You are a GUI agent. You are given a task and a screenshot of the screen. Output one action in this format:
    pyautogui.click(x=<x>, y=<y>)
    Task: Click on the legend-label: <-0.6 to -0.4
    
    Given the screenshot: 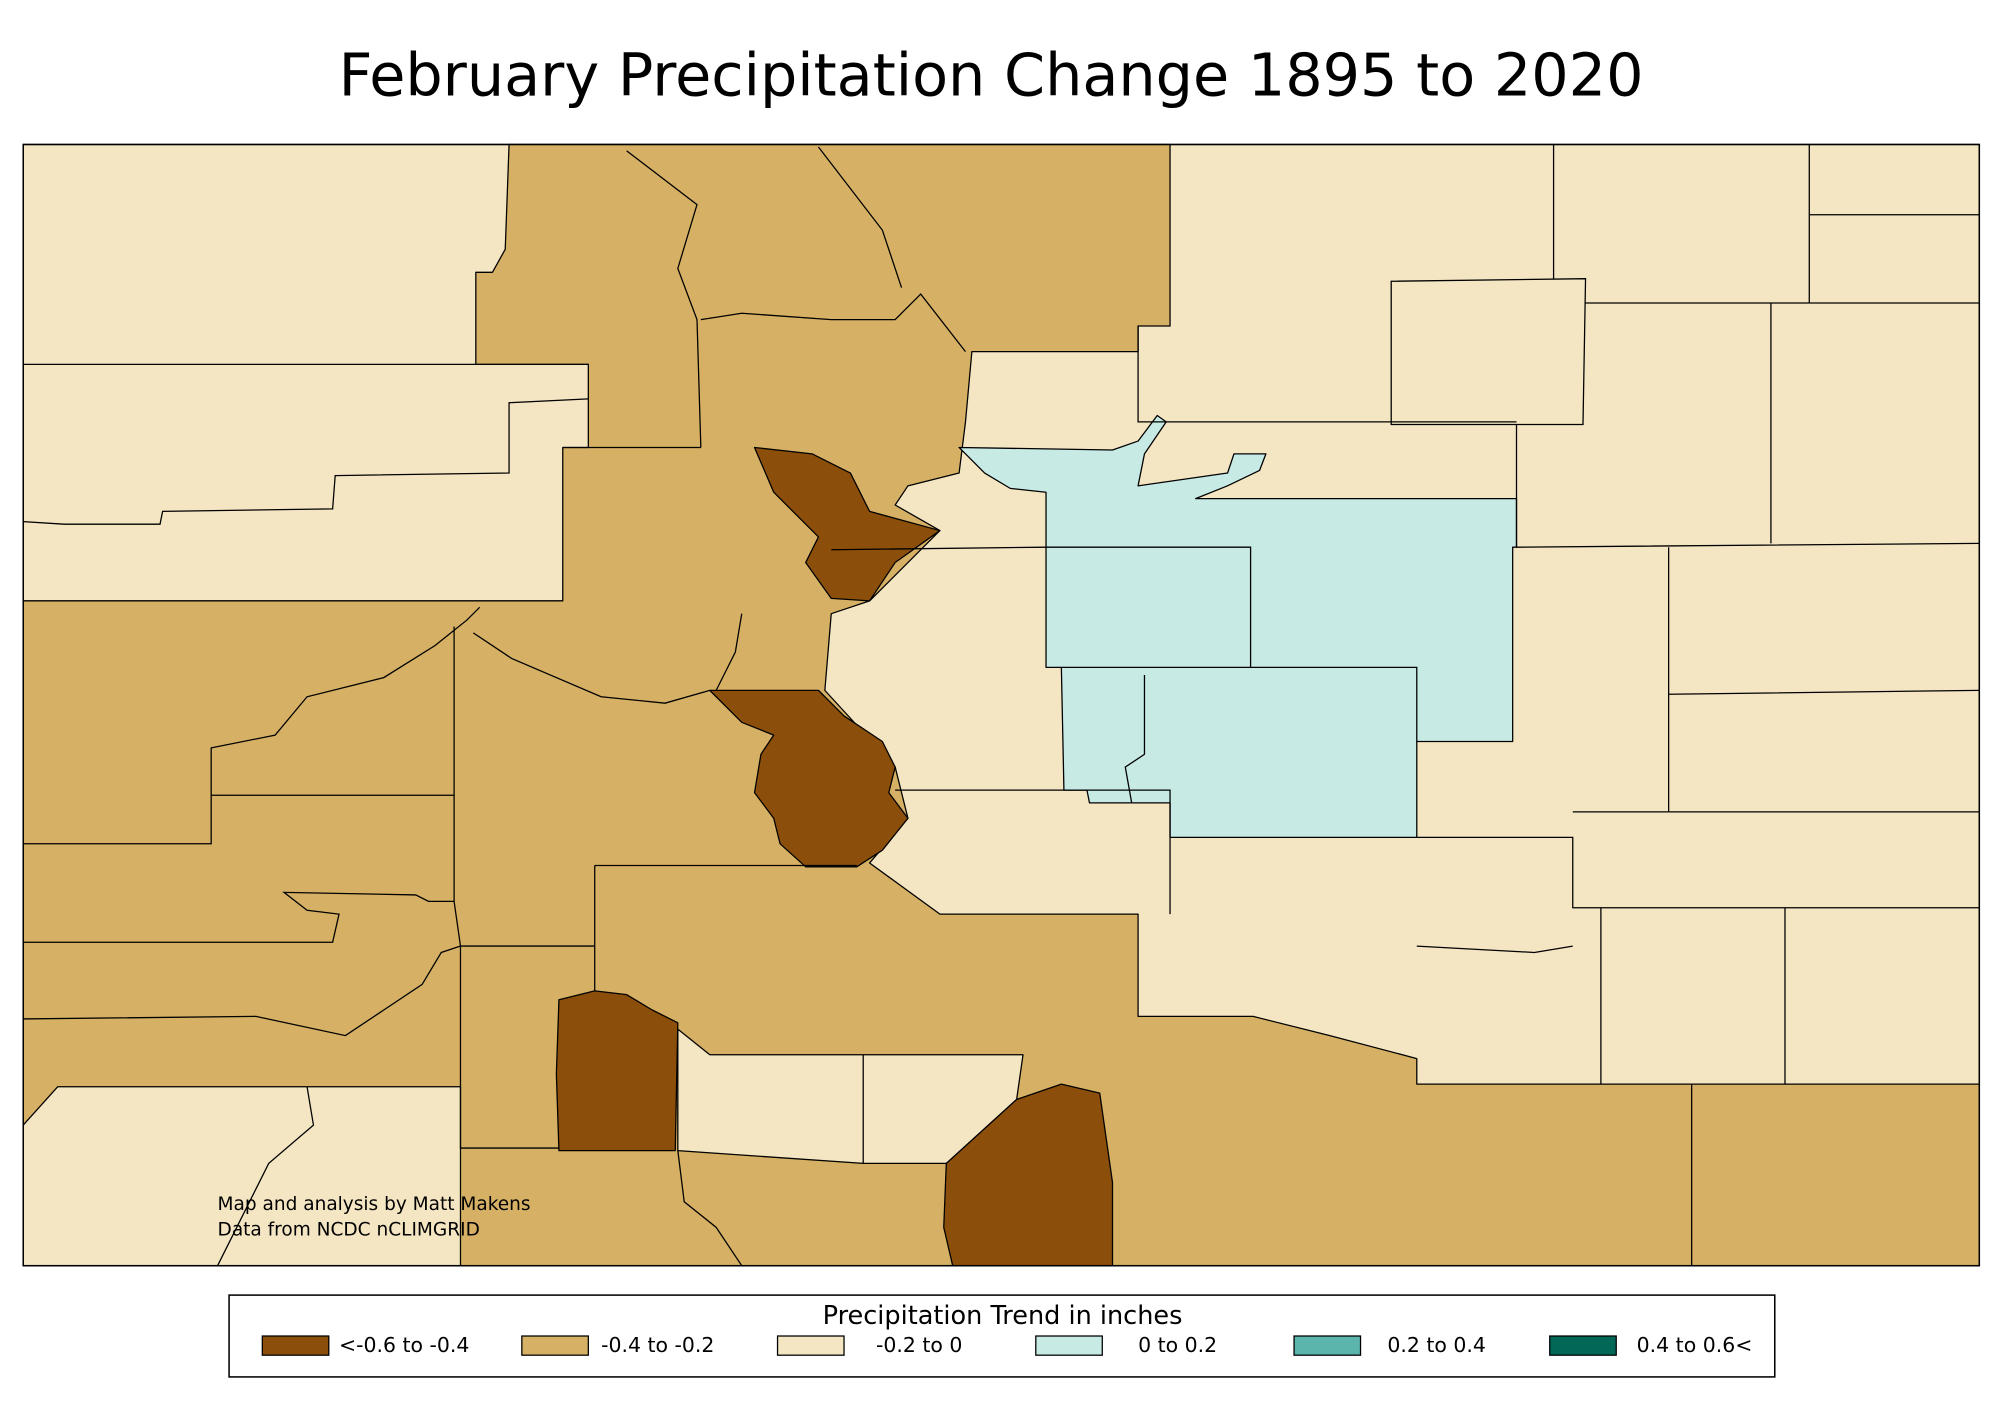 What is the action you would take?
    pyautogui.click(x=404, y=1345)
    